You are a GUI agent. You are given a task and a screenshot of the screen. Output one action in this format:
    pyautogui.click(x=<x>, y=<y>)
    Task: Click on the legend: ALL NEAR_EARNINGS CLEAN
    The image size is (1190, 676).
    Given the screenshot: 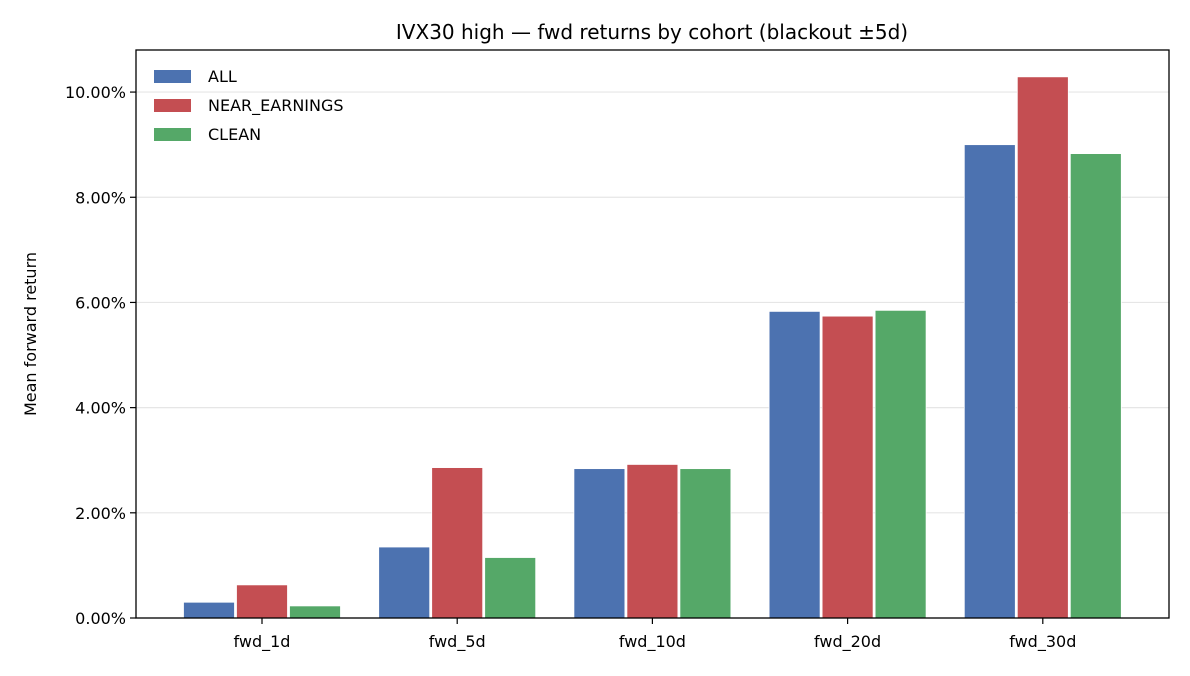 What is the action you would take?
    pyautogui.click(x=249, y=105)
    